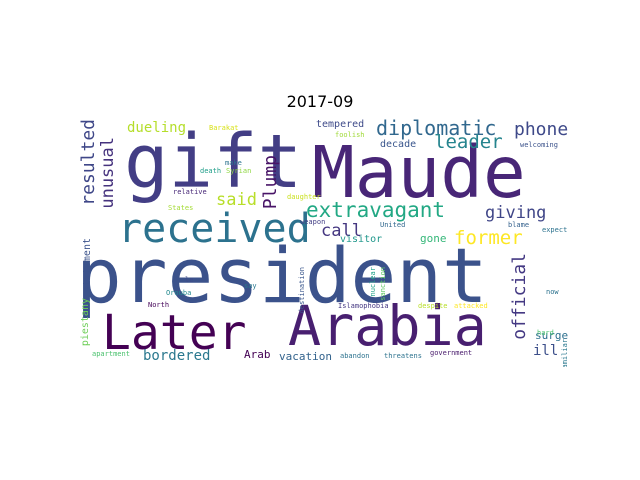 The image size is (640, 480). What do you see at coordinates (516, 213) in the screenshot?
I see `word-giving: giving` at bounding box center [516, 213].